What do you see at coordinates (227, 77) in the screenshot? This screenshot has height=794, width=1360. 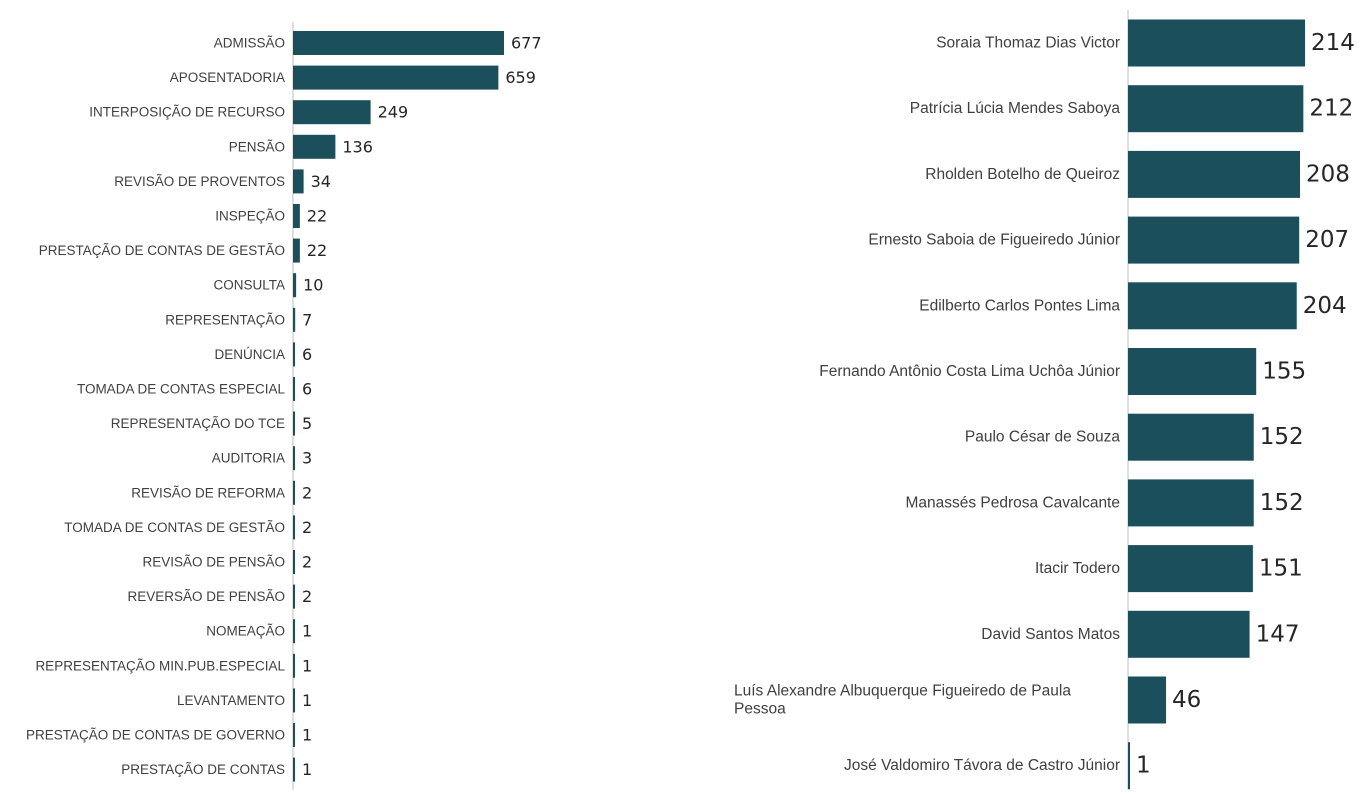 I see `left-category-label: APOSENTADORIA` at bounding box center [227, 77].